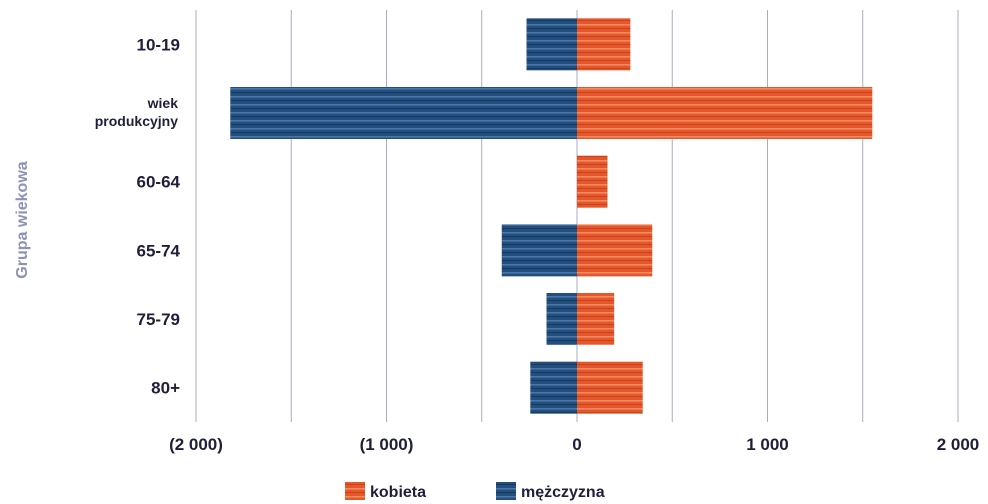 The width and height of the screenshot is (988, 504). What do you see at coordinates (159, 250) in the screenshot?
I see `y-tick-label: 65-74` at bounding box center [159, 250].